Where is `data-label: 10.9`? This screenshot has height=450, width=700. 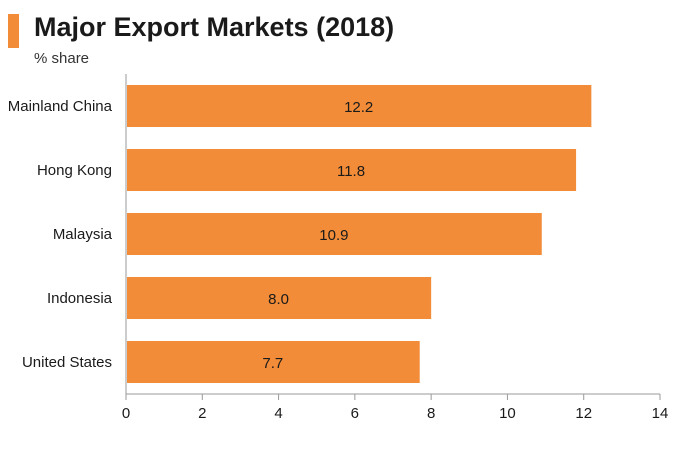
data-label: 10.9 is located at coordinates (333, 235).